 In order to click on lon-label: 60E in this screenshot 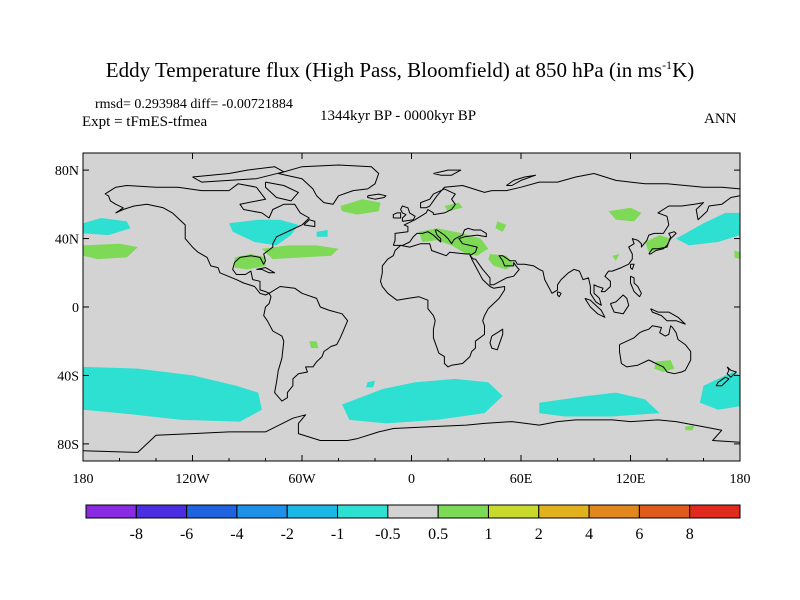, I will do `click(521, 479)`.